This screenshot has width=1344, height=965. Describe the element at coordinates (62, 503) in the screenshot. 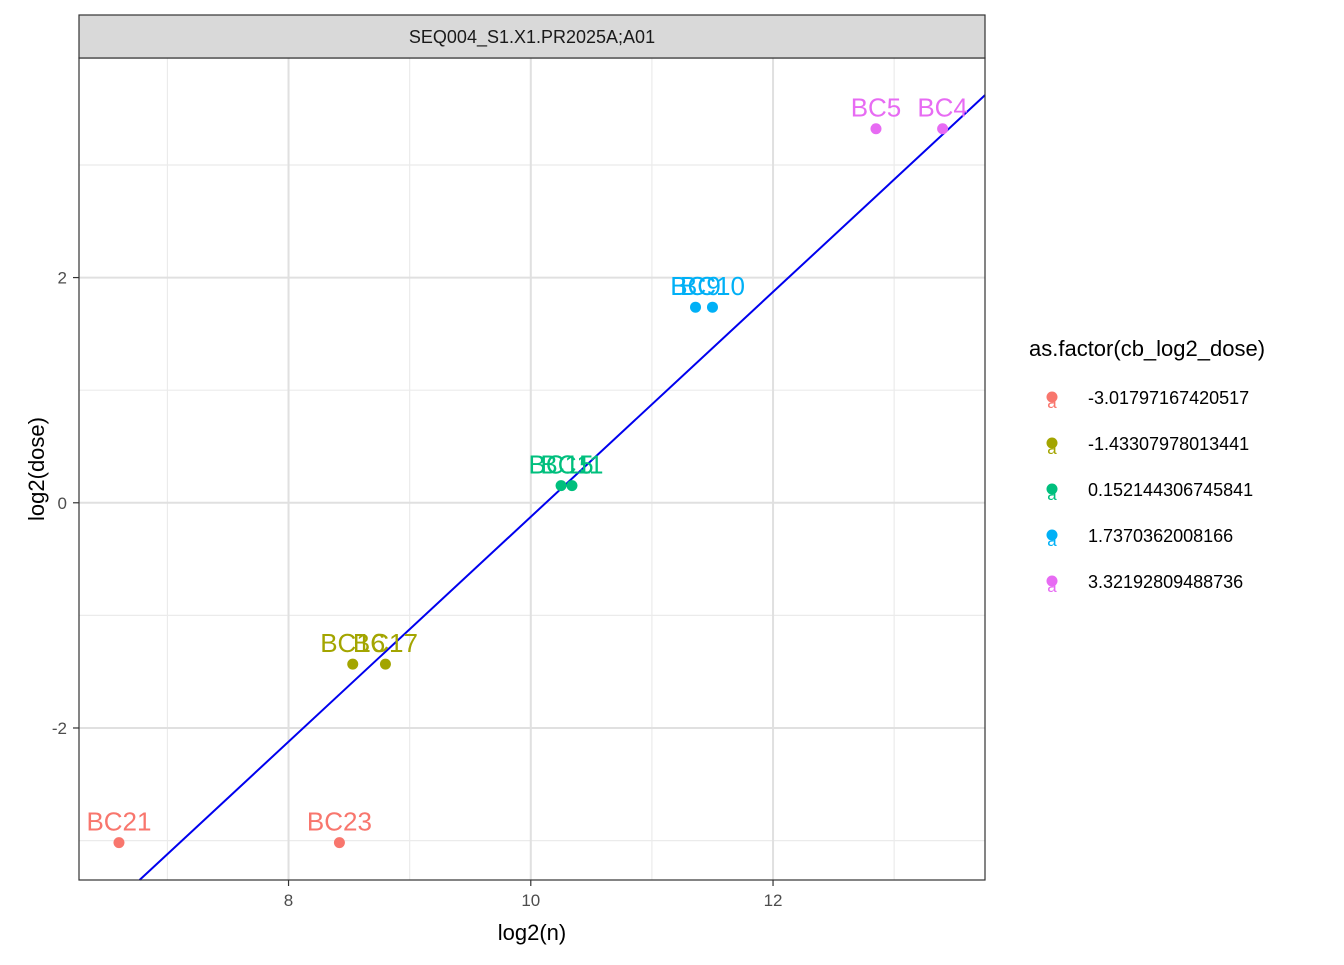

I see `y-tick-label: 0` at that location.